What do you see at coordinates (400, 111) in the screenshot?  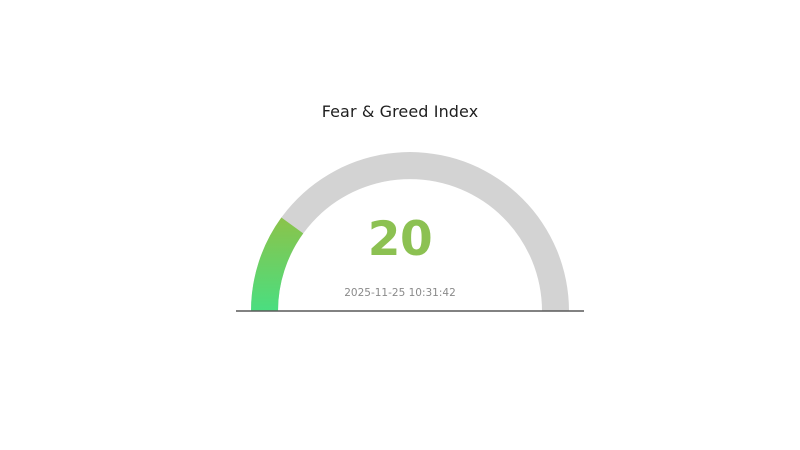 I see `chart-title: Fear & Greed Index` at bounding box center [400, 111].